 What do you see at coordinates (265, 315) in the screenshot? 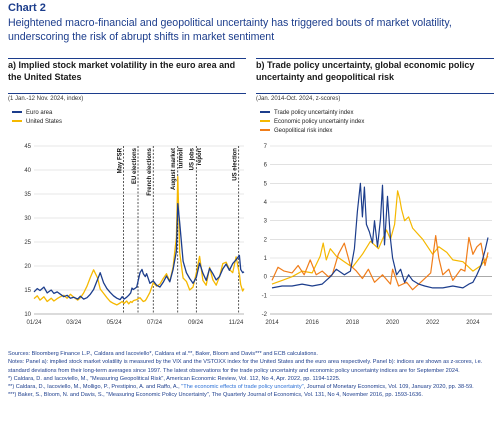
I see `y-tick-label: -2` at bounding box center [265, 315].